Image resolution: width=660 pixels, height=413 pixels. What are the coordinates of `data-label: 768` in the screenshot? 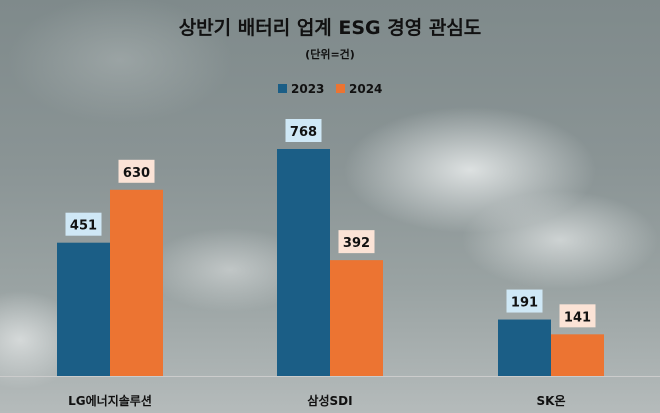 It's located at (303, 132).